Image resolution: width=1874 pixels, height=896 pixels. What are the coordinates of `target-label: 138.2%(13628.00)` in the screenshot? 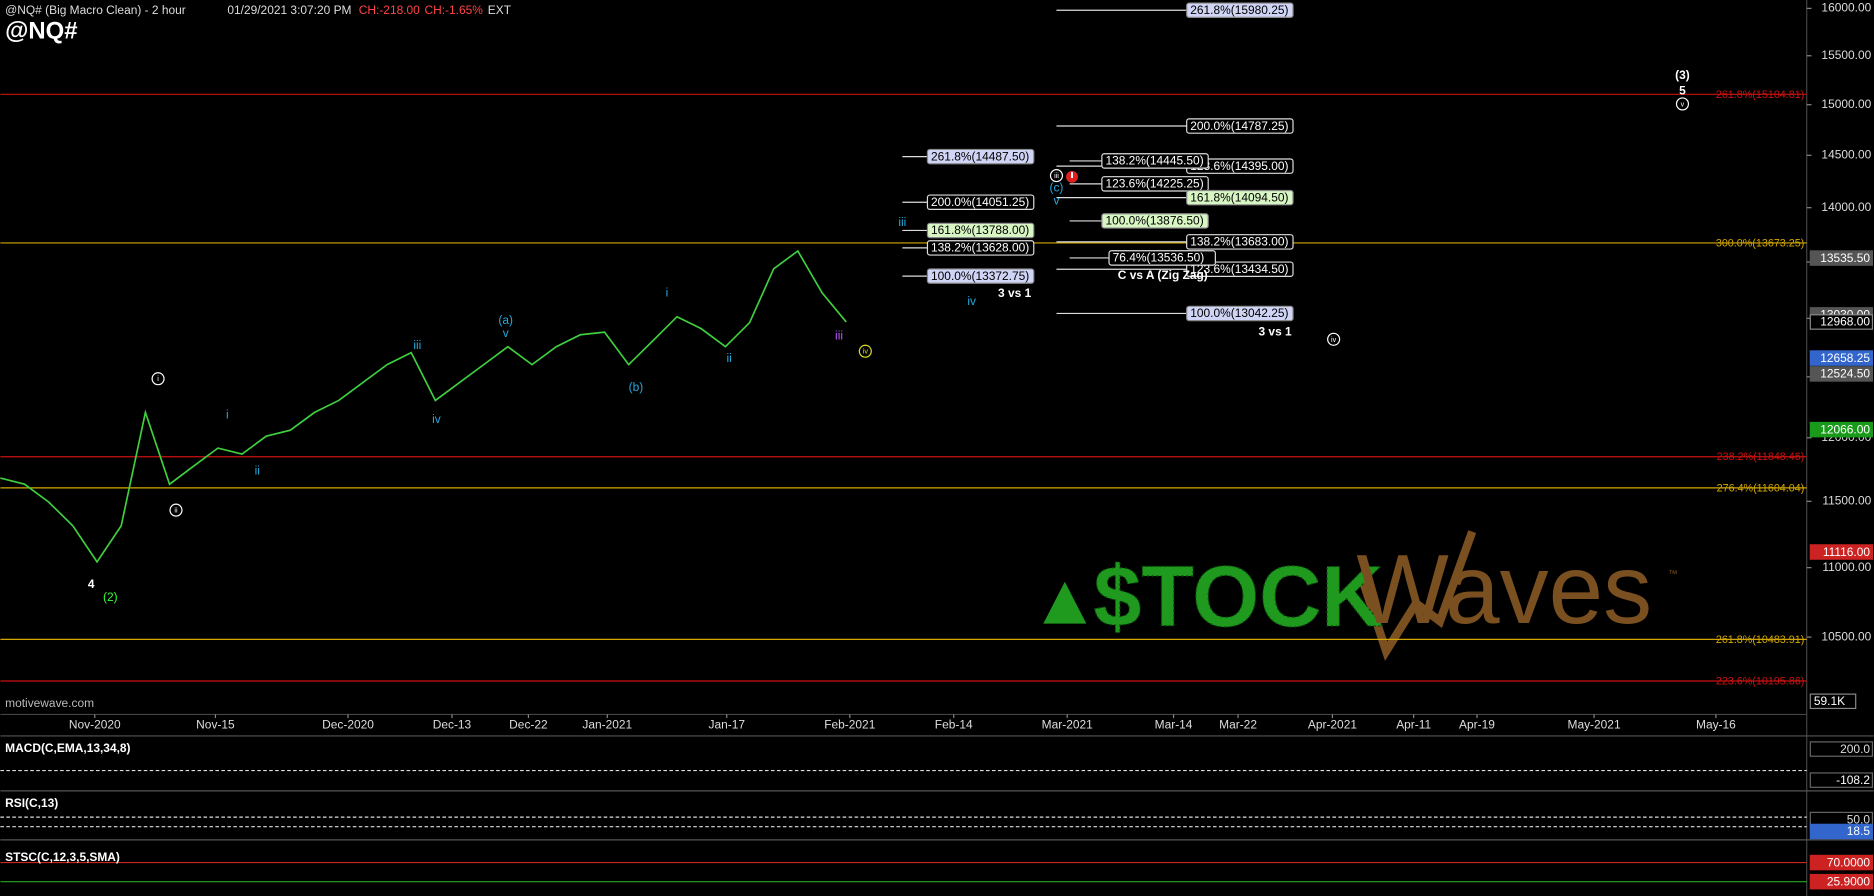 It's located at (980, 248).